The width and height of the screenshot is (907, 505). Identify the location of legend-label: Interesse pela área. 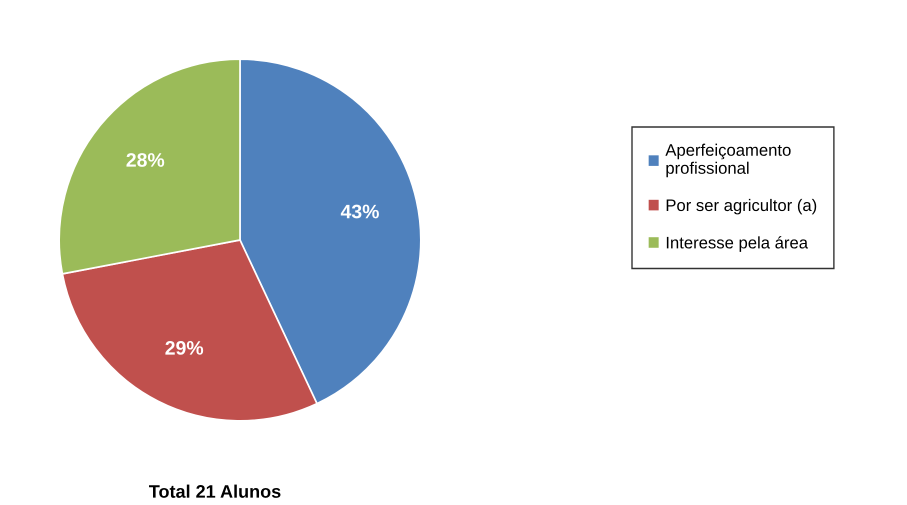
(737, 244).